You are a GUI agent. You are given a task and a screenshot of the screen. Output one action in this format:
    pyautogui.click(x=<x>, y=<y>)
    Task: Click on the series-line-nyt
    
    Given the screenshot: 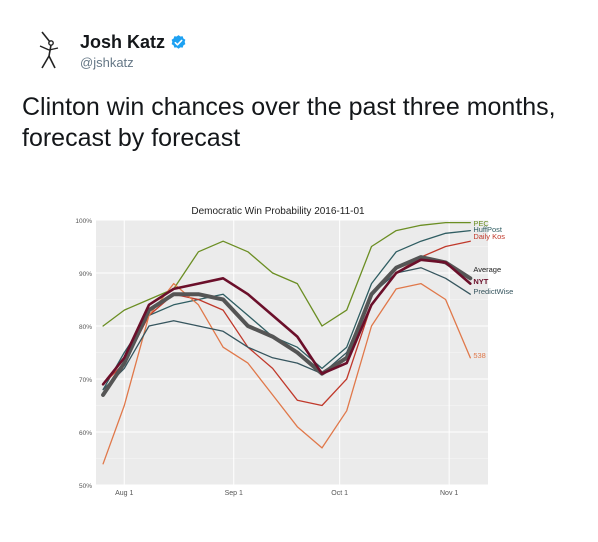 What is the action you would take?
    pyautogui.click(x=286, y=322)
    